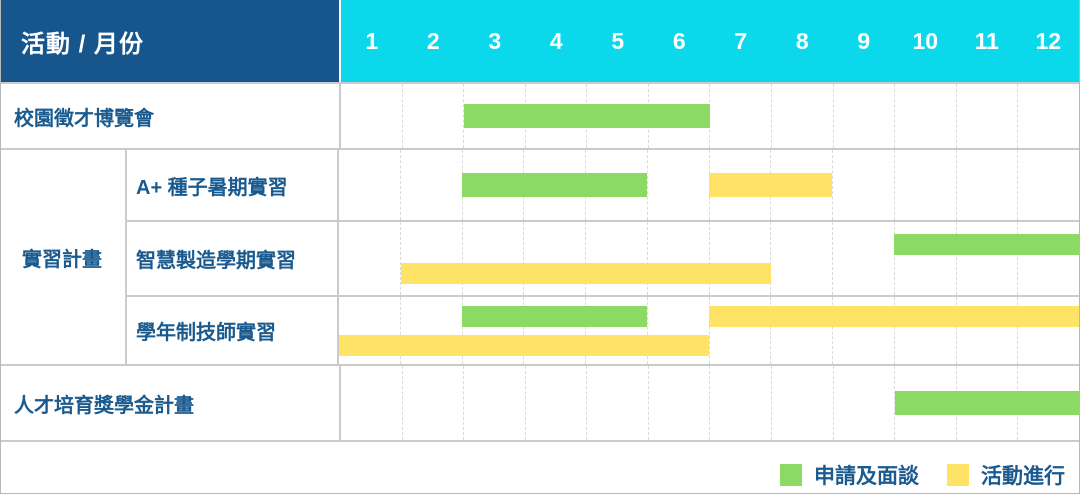  Describe the element at coordinates (958, 474) in the screenshot. I see `active-swatch-icon` at that location.